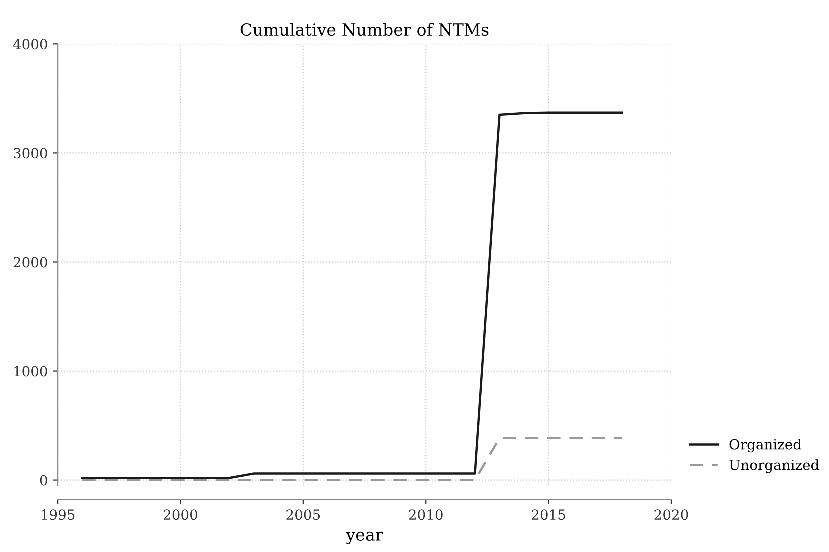  What do you see at coordinates (426, 515) in the screenshot?
I see `x-tick-label: 2010` at bounding box center [426, 515].